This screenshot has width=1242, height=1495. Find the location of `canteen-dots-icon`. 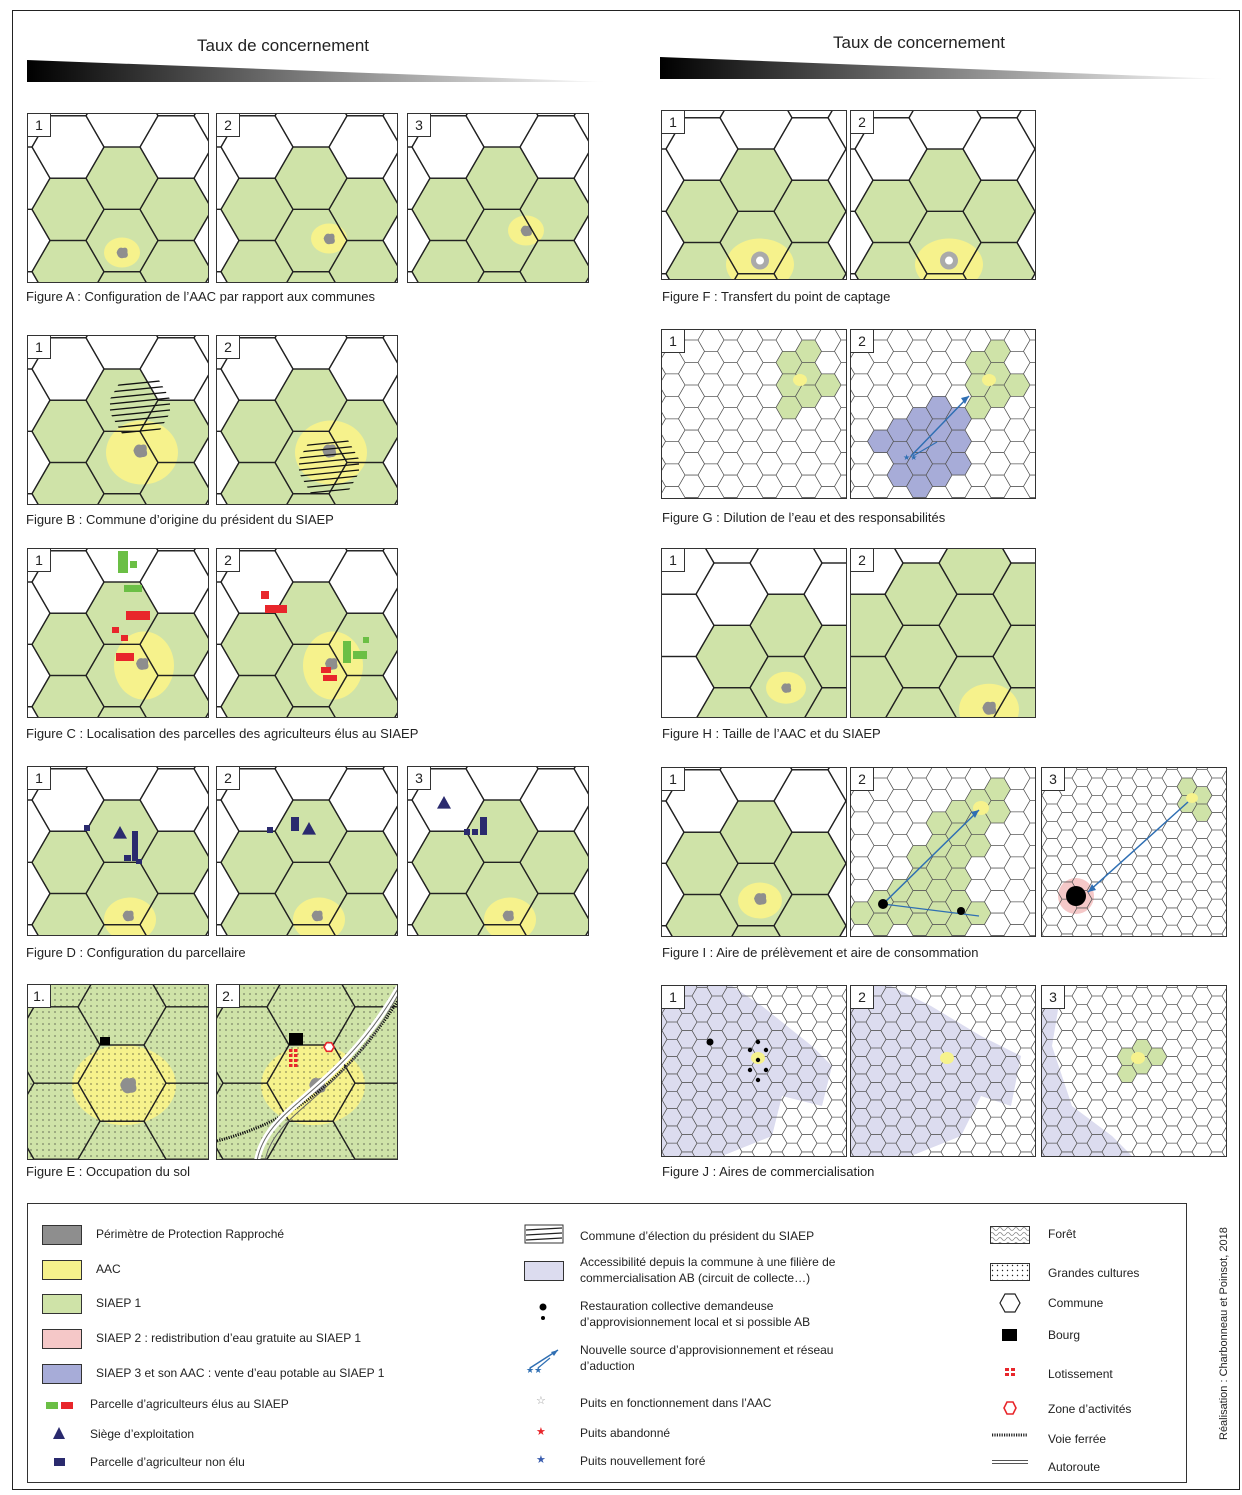

canteen-dots-icon is located at coordinates (543, 1311).